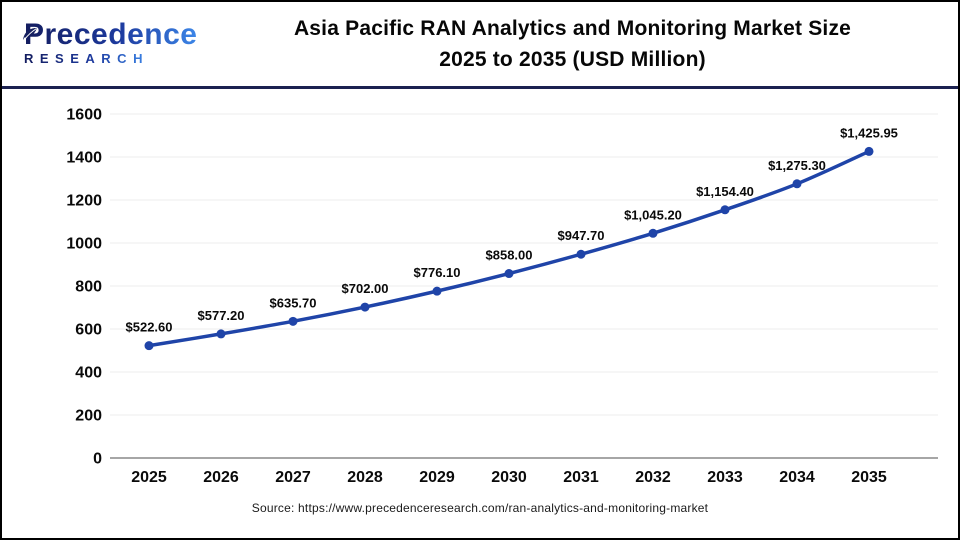 The width and height of the screenshot is (960, 540). What do you see at coordinates (88, 330) in the screenshot?
I see `y-tick-label: 600` at bounding box center [88, 330].